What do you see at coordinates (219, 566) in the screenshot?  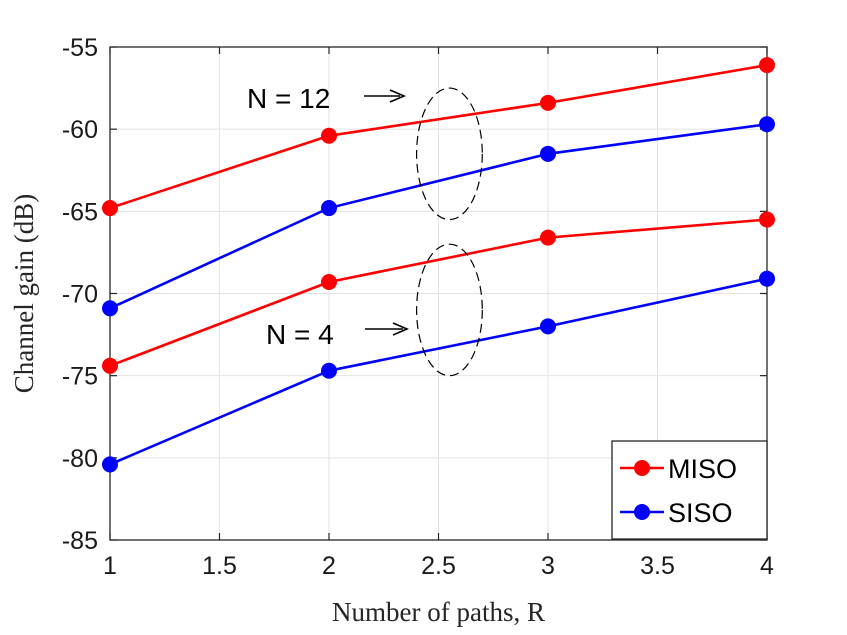 I see `x-tick-label: 1.5` at bounding box center [219, 566].